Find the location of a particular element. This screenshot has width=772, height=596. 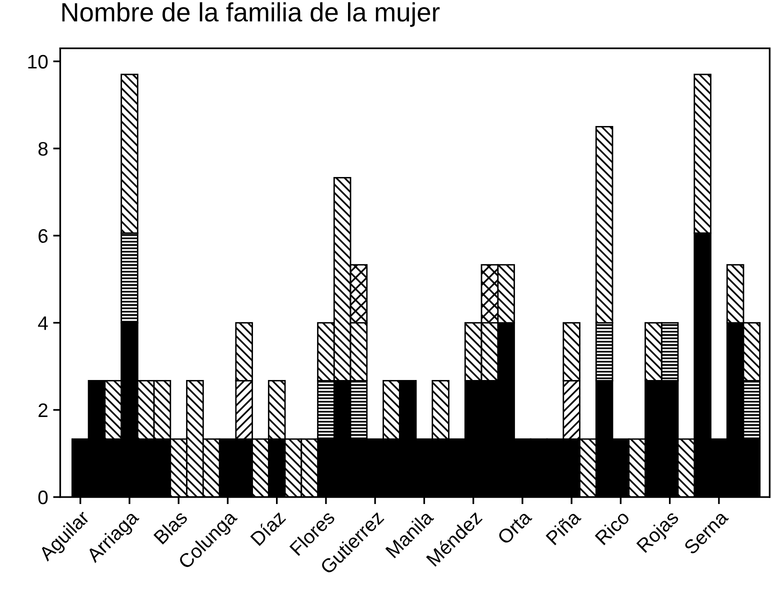

y-tick-label: 10 is located at coordinates (38, 61).